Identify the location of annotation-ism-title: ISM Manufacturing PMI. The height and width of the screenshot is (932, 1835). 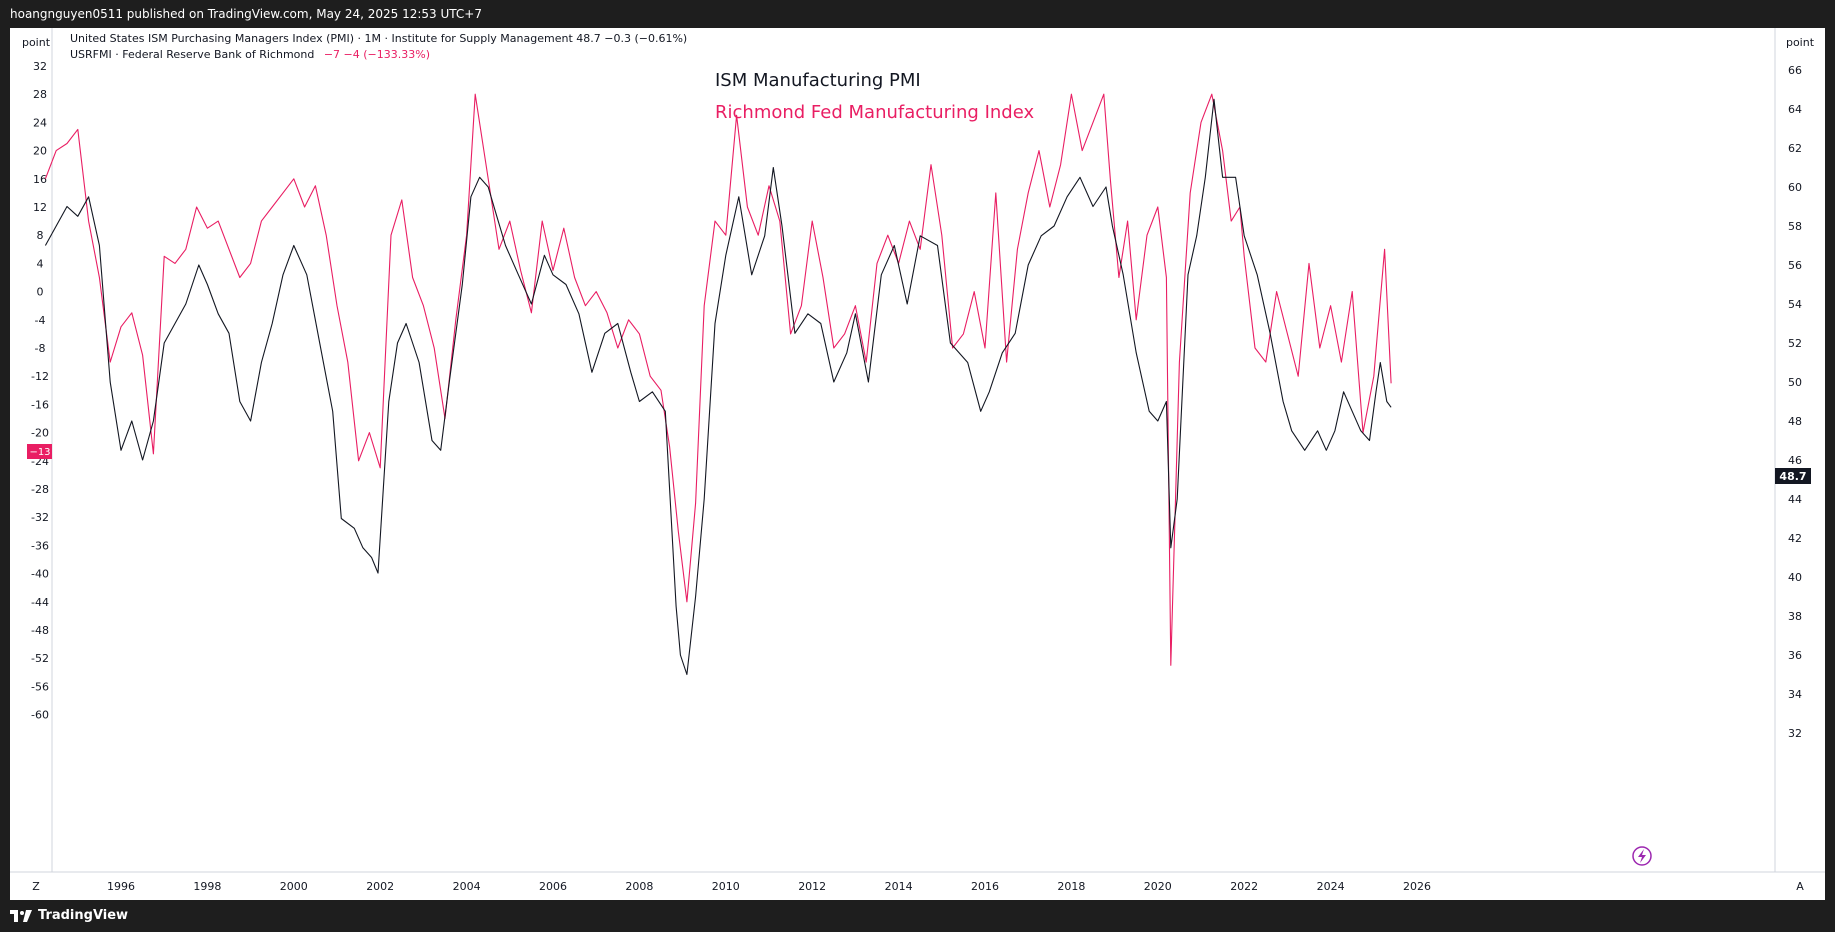
(818, 80).